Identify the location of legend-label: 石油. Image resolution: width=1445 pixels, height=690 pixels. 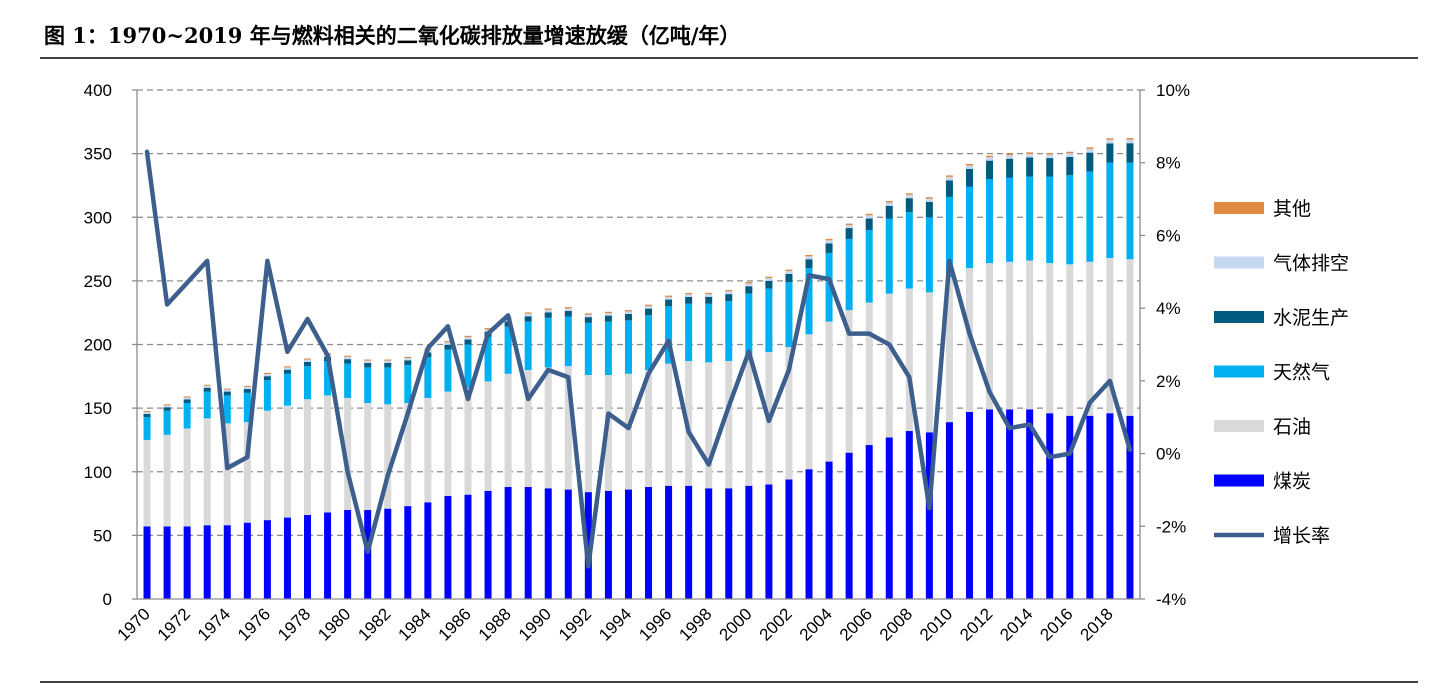
(1292, 427).